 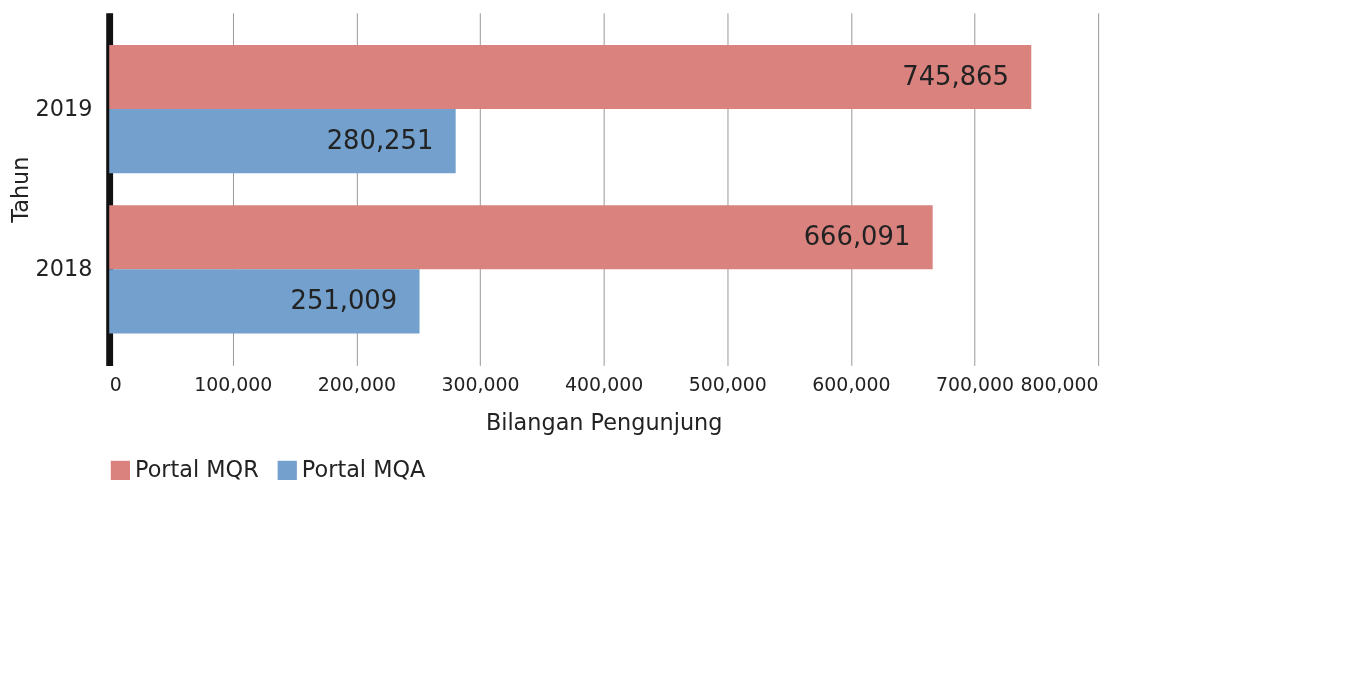 I want to click on x-tick-label: 600,000, so click(x=851, y=383).